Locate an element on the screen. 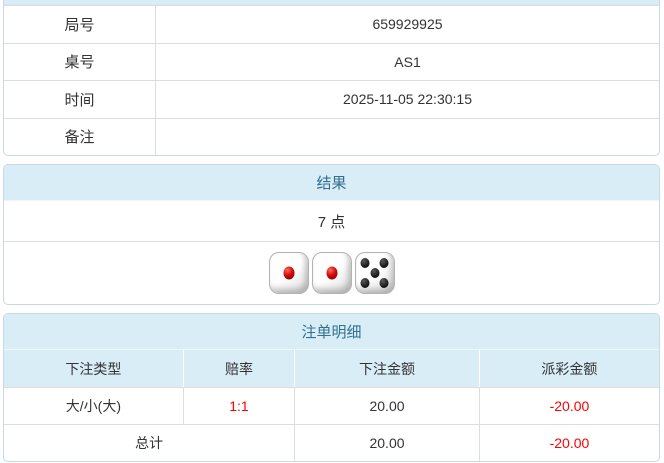  clipped-header-strip is located at coordinates (331, 2).